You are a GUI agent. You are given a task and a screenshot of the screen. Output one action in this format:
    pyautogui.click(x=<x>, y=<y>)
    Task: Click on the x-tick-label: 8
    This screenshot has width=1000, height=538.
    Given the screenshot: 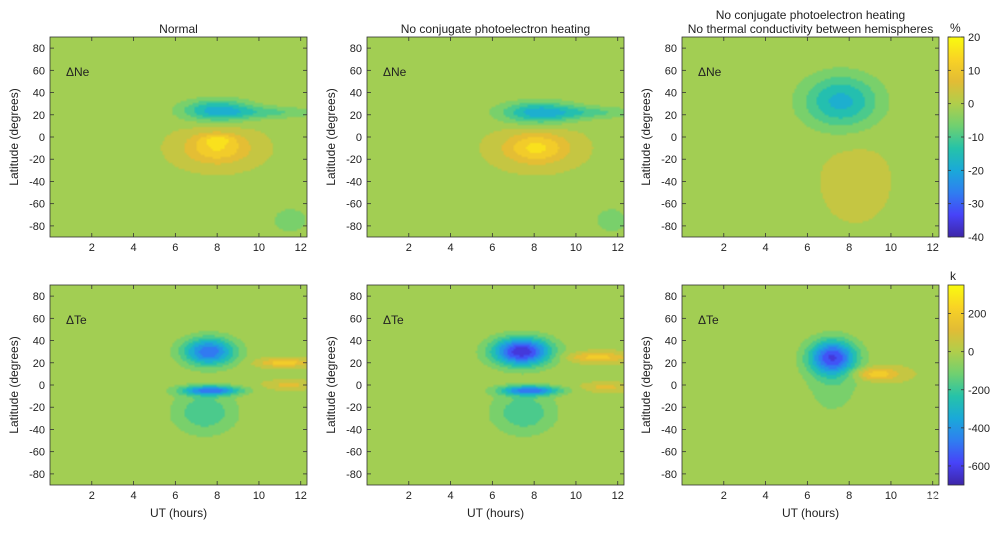 What is the action you would take?
    pyautogui.click(x=217, y=496)
    